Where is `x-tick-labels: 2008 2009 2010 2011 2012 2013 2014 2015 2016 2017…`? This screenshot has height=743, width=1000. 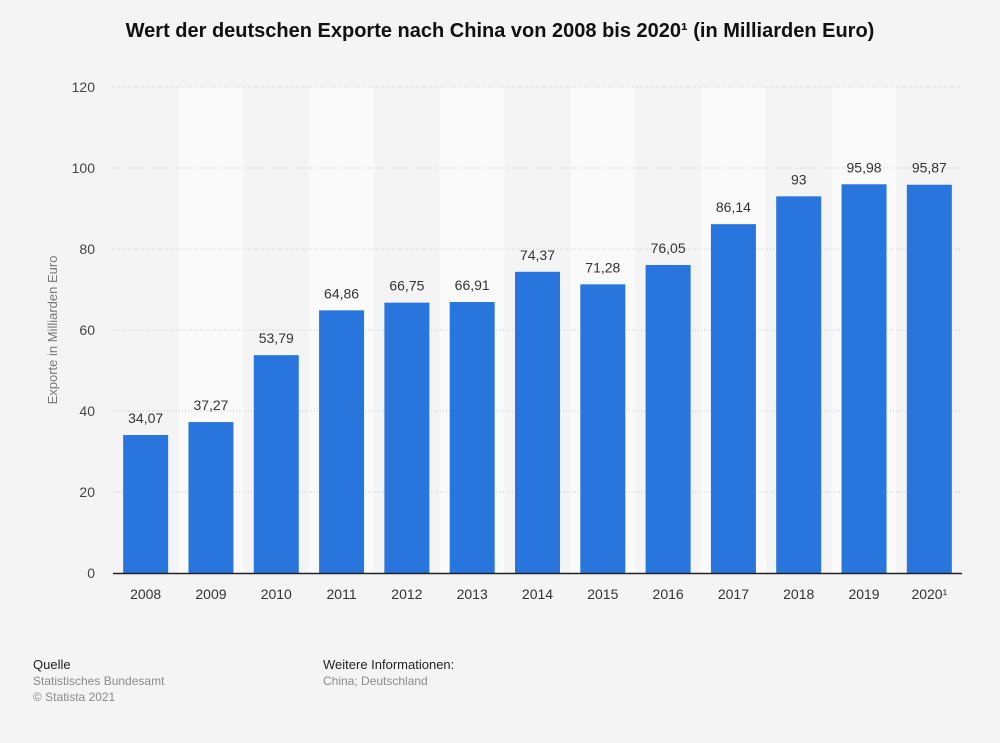
x-tick-labels: 2008 2009 2010 2011 2012 2013 2014 2015 2016 2017… is located at coordinates (539, 594).